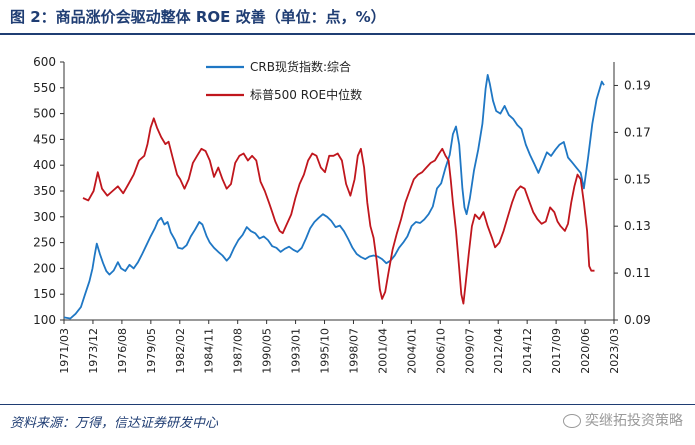 This screenshot has height=445, width=695. What do you see at coordinates (637, 85) in the screenshot?
I see `right-tick-label: 0.19` at bounding box center [637, 85].